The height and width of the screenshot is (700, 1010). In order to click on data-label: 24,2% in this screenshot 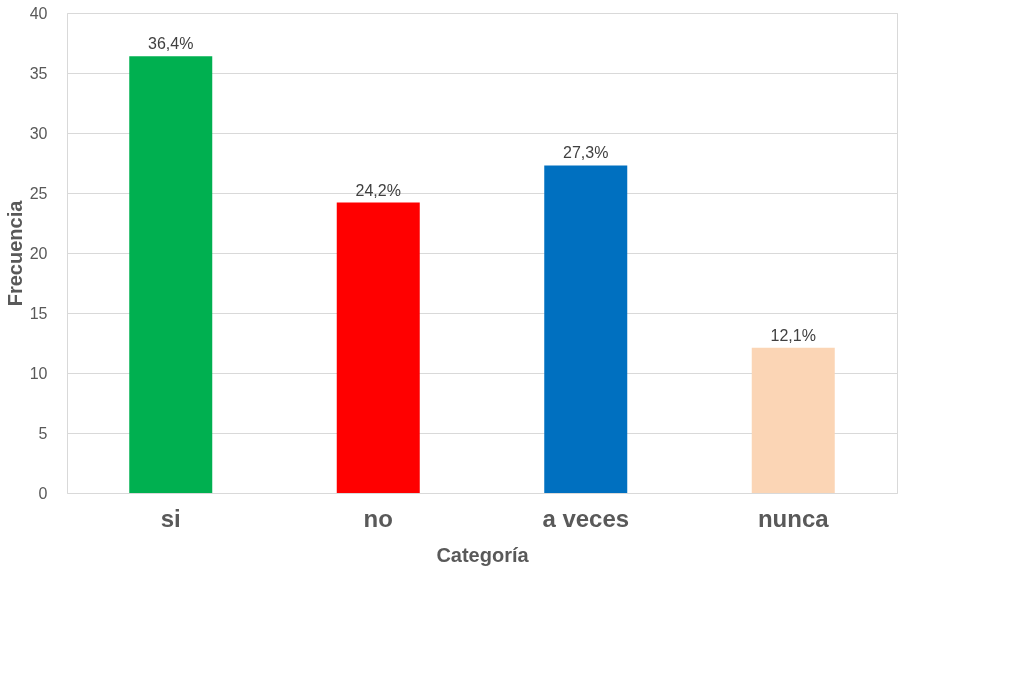, I will do `click(378, 190)`.